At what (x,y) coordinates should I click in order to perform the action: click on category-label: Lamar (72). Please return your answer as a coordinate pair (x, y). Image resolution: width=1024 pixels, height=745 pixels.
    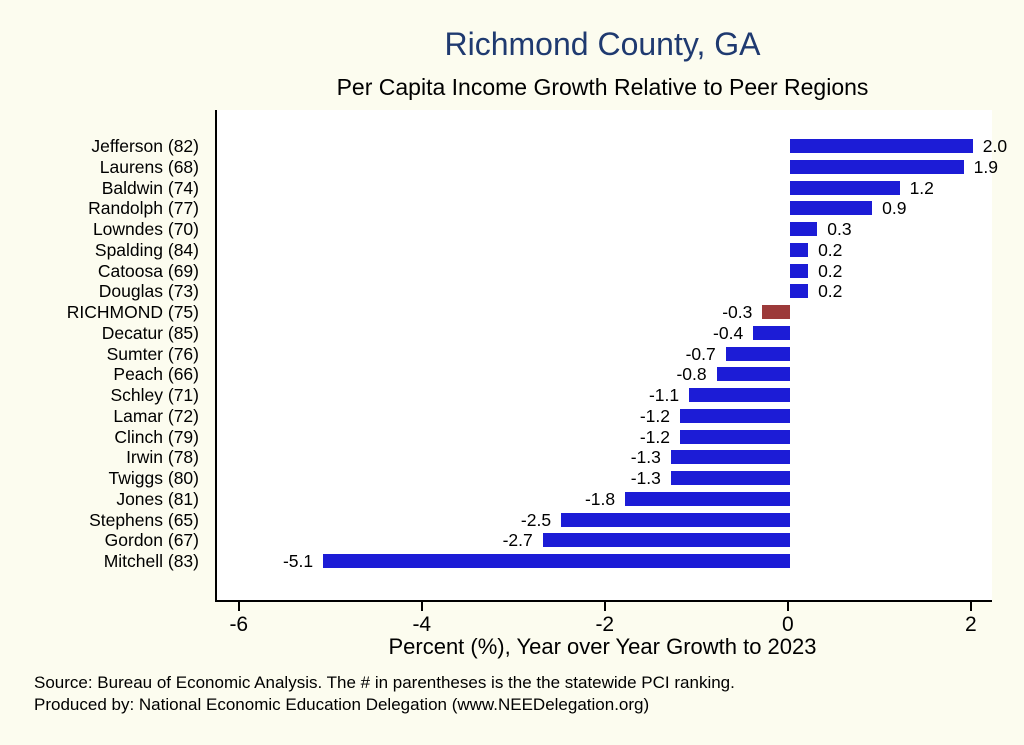
    Looking at the image, I should click on (156, 415).